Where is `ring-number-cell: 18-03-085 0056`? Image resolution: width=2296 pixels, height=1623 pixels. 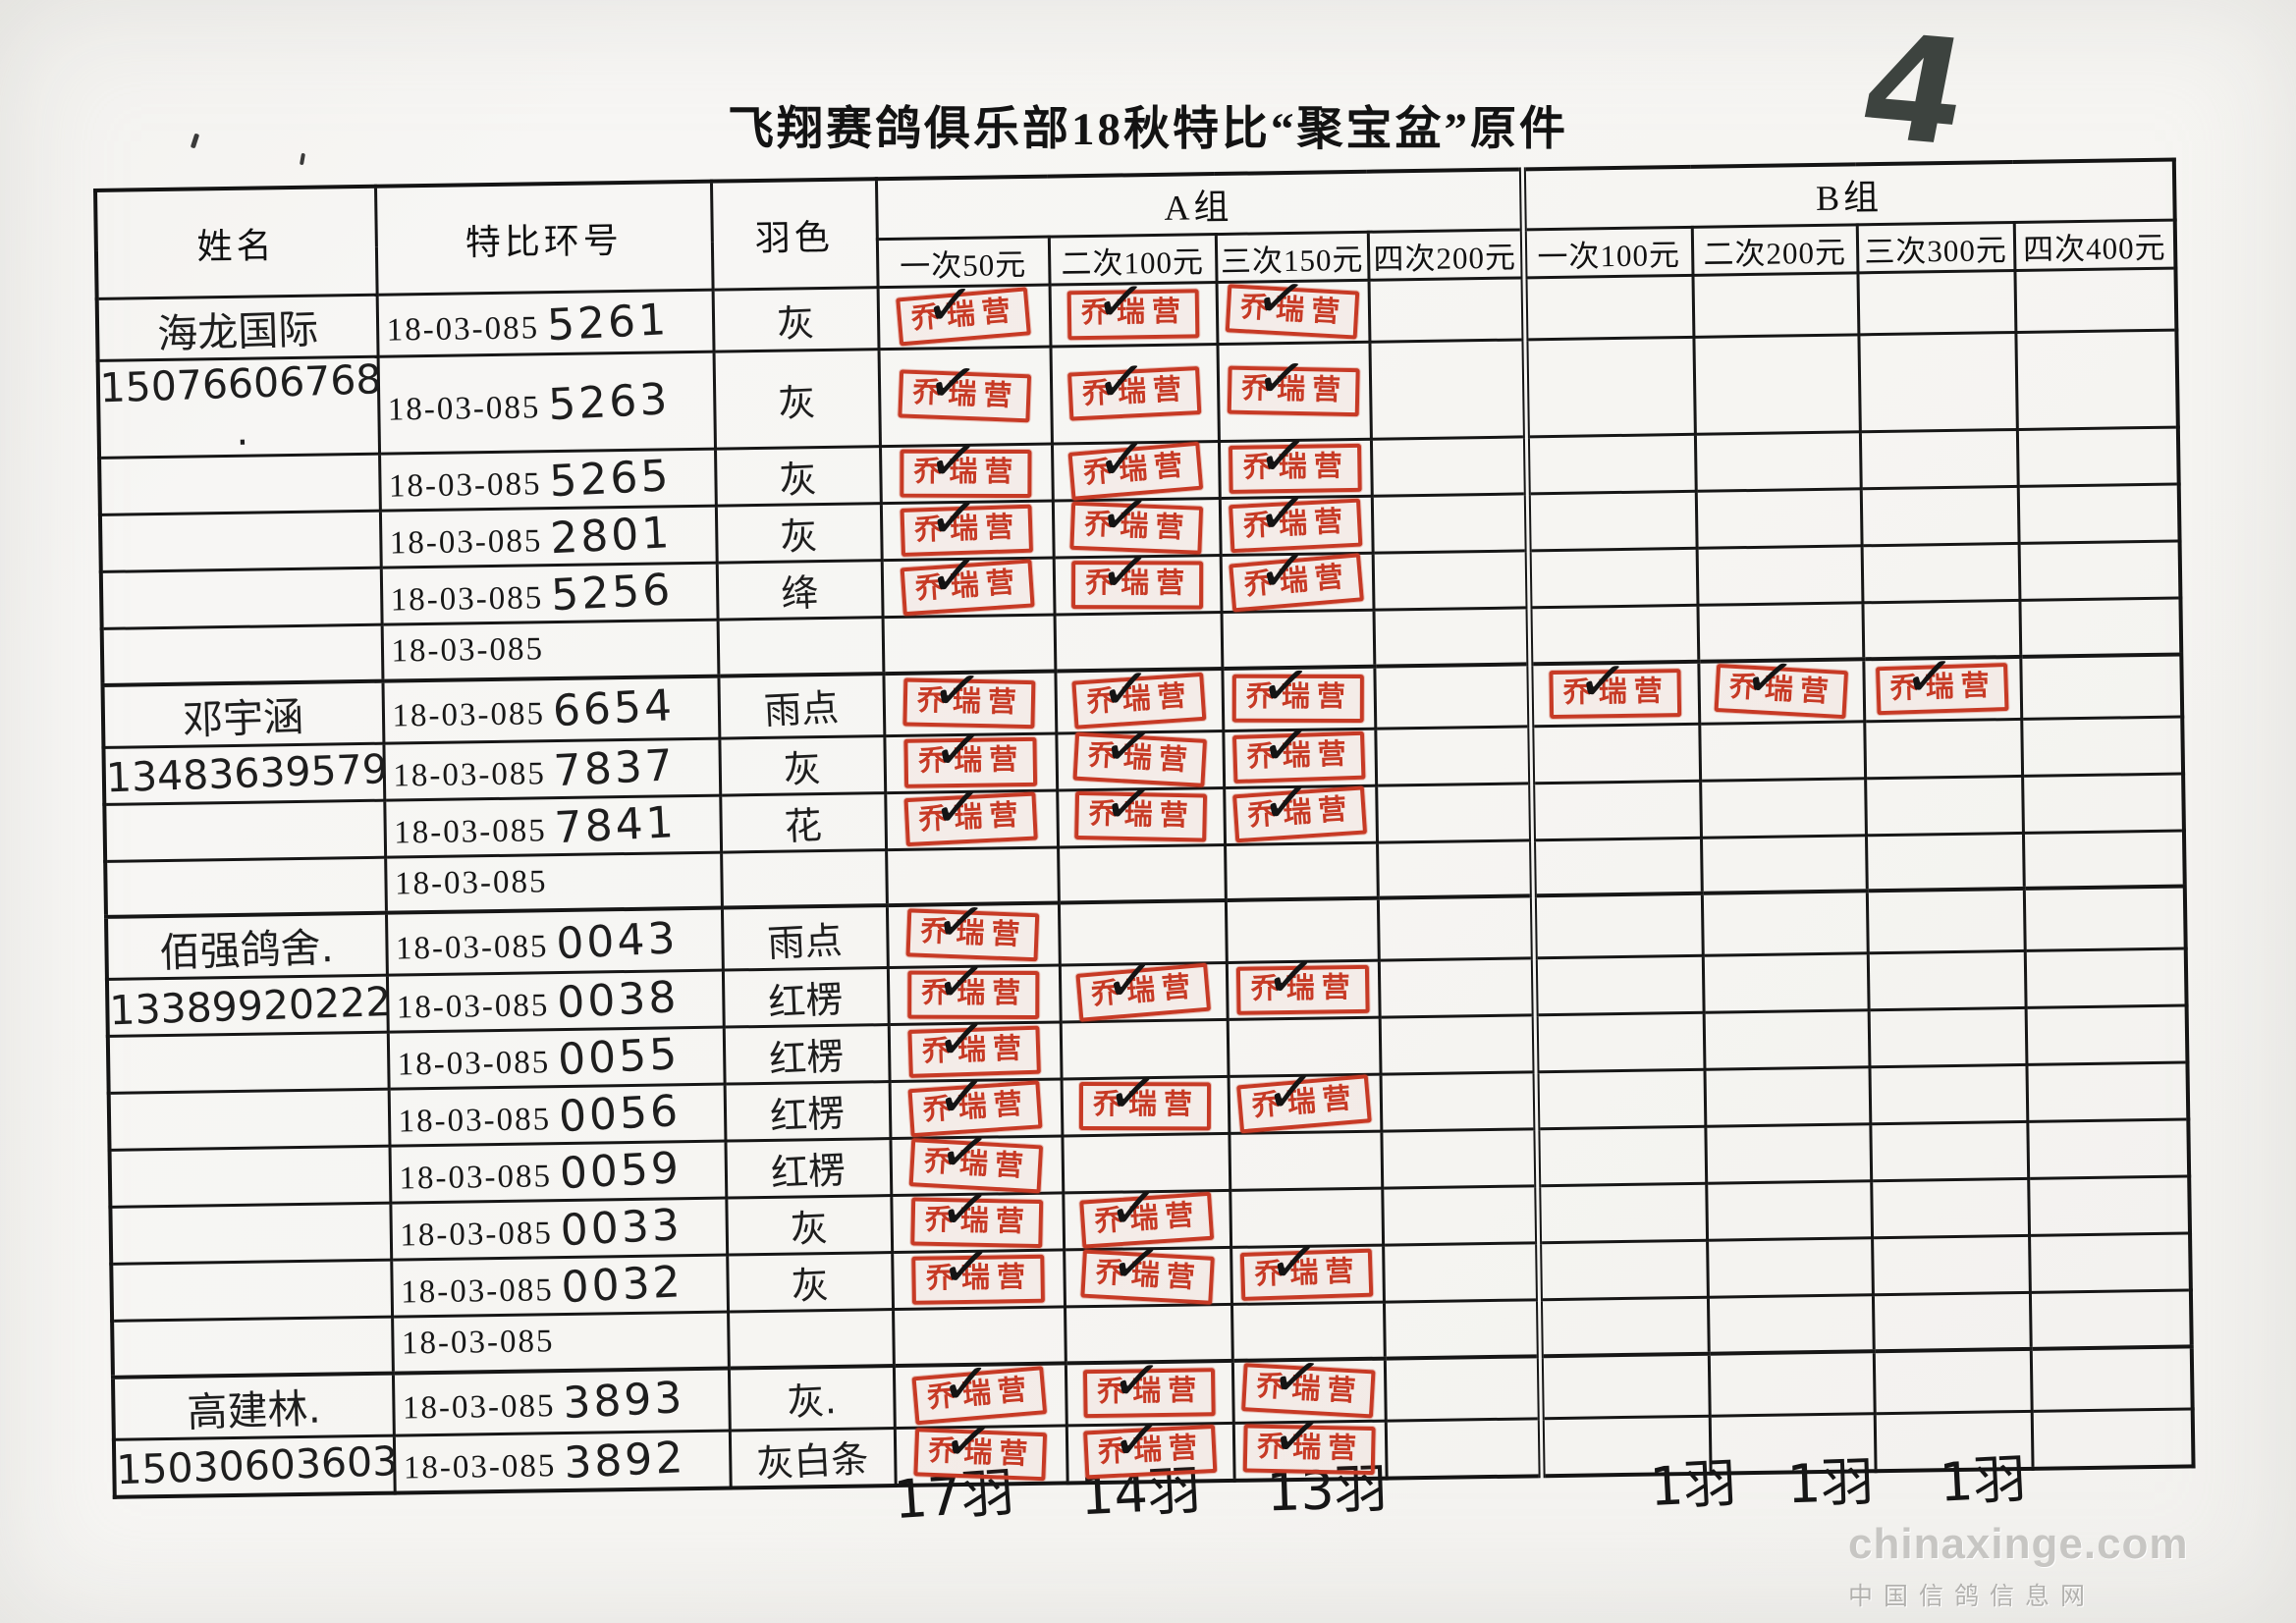
ring-number-cell: 18-03-085 0056 is located at coordinates (557, 1115).